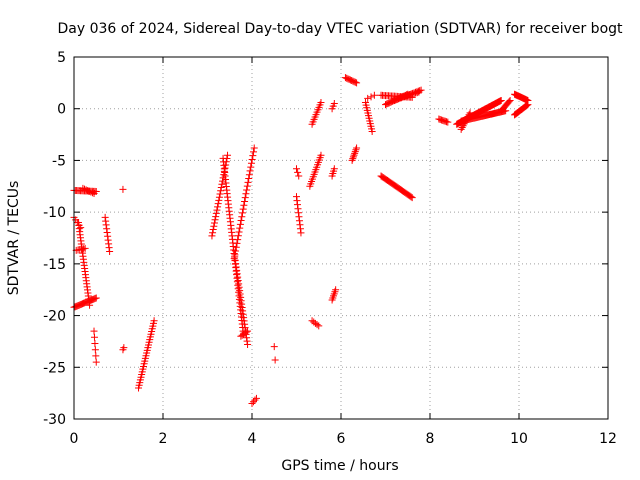 Image resolution: width=640 pixels, height=480 pixels. Describe the element at coordinates (14, 238) in the screenshot. I see `y-axis-label: SDTVAR / TECUs` at that location.